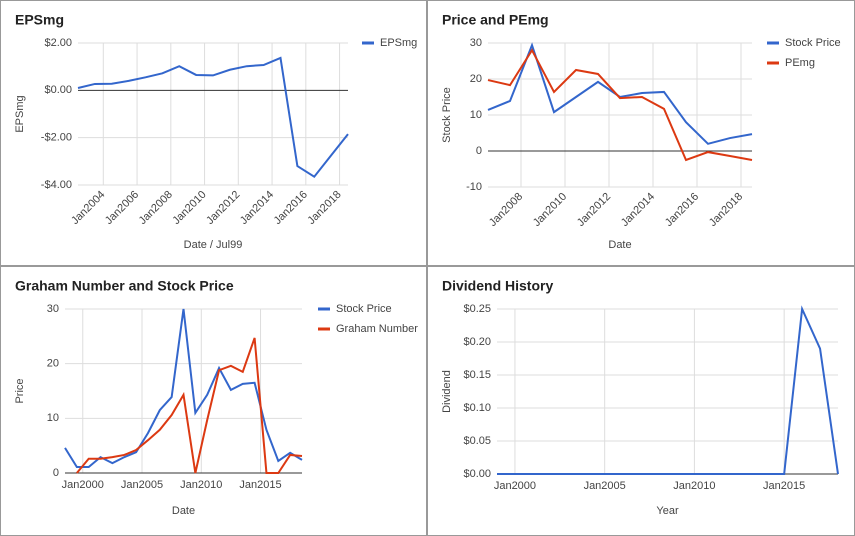 This screenshot has height=536, width=855. What do you see at coordinates (377, 329) in the screenshot?
I see `legend-label: Graham Number` at bounding box center [377, 329].